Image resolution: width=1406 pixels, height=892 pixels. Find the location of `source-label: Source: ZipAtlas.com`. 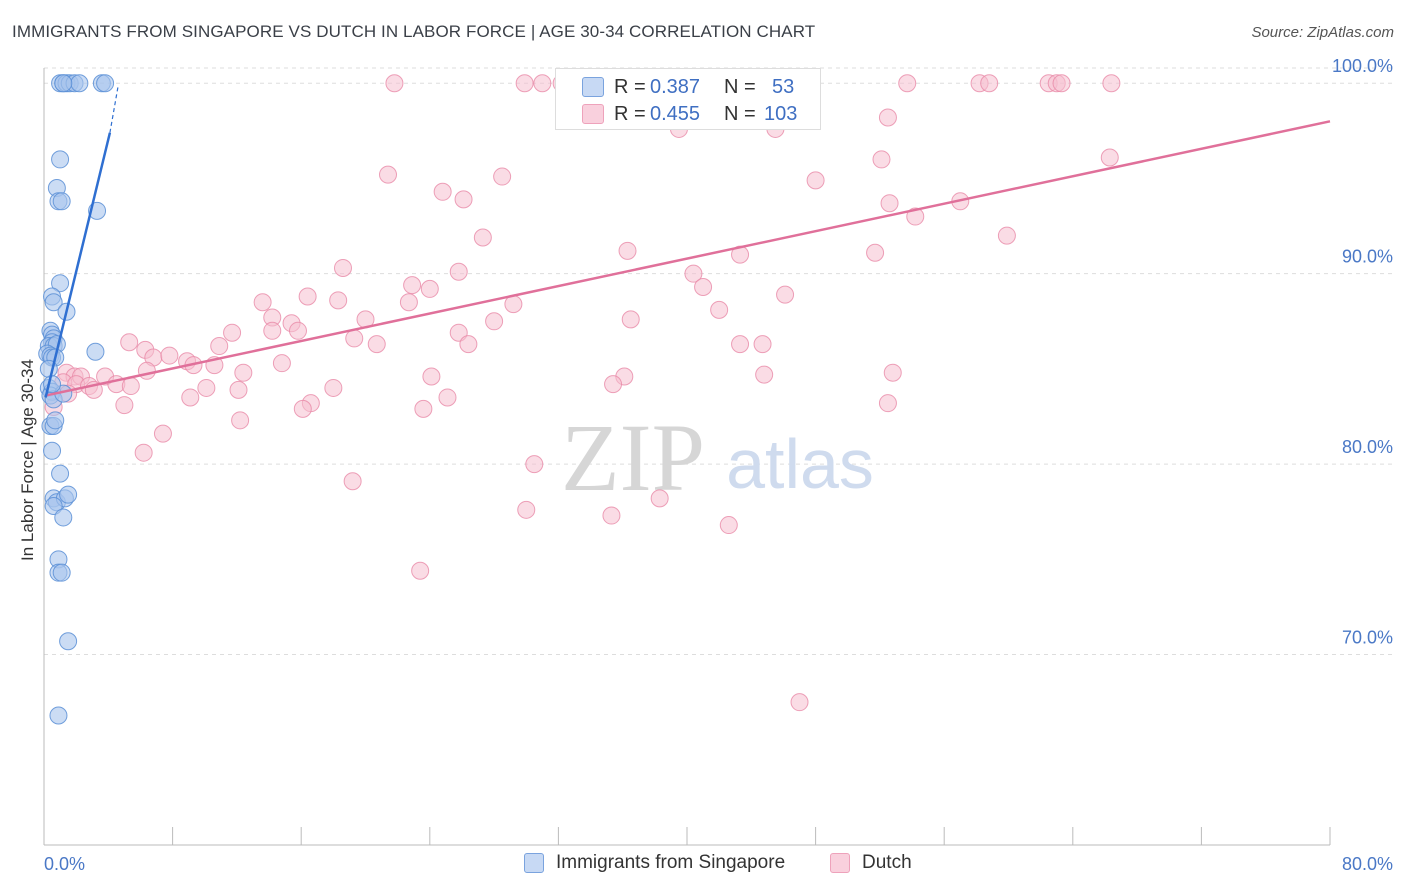

source-label: Source: ZipAtlas.com is located at coordinates (1322, 32).